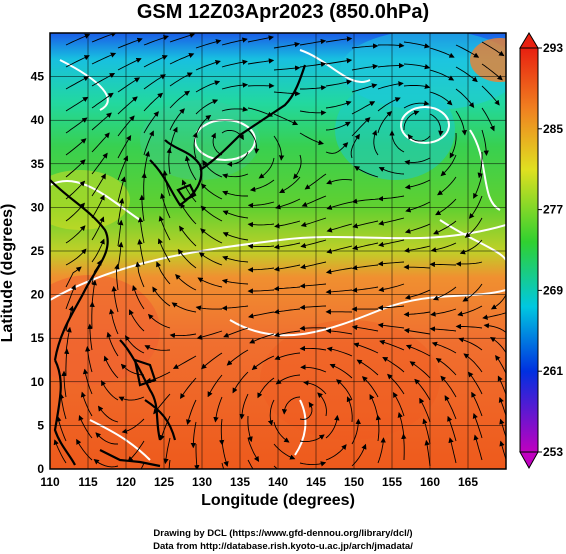 The height and width of the screenshot is (554, 566). I want to click on y-axis-ticks: 0 5 10 15 20 25 30 35 40 45, so click(38, 273).